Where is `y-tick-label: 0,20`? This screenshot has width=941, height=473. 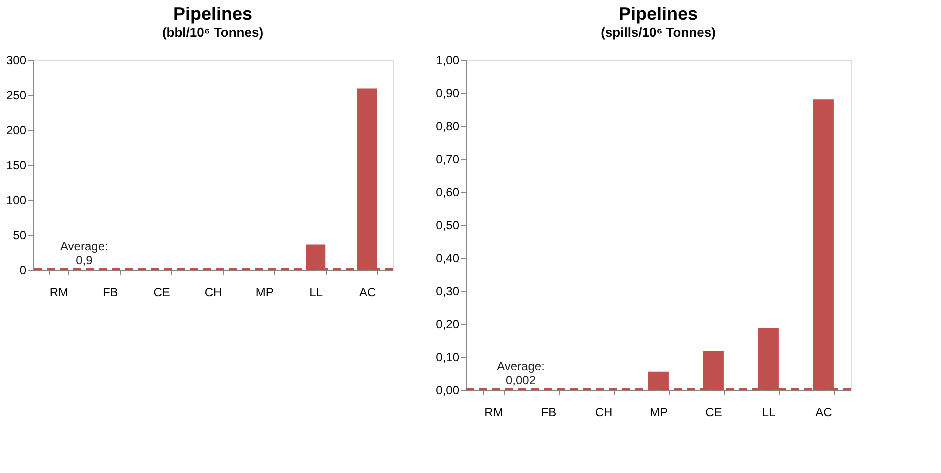 y-tick-label: 0,20 is located at coordinates (448, 325).